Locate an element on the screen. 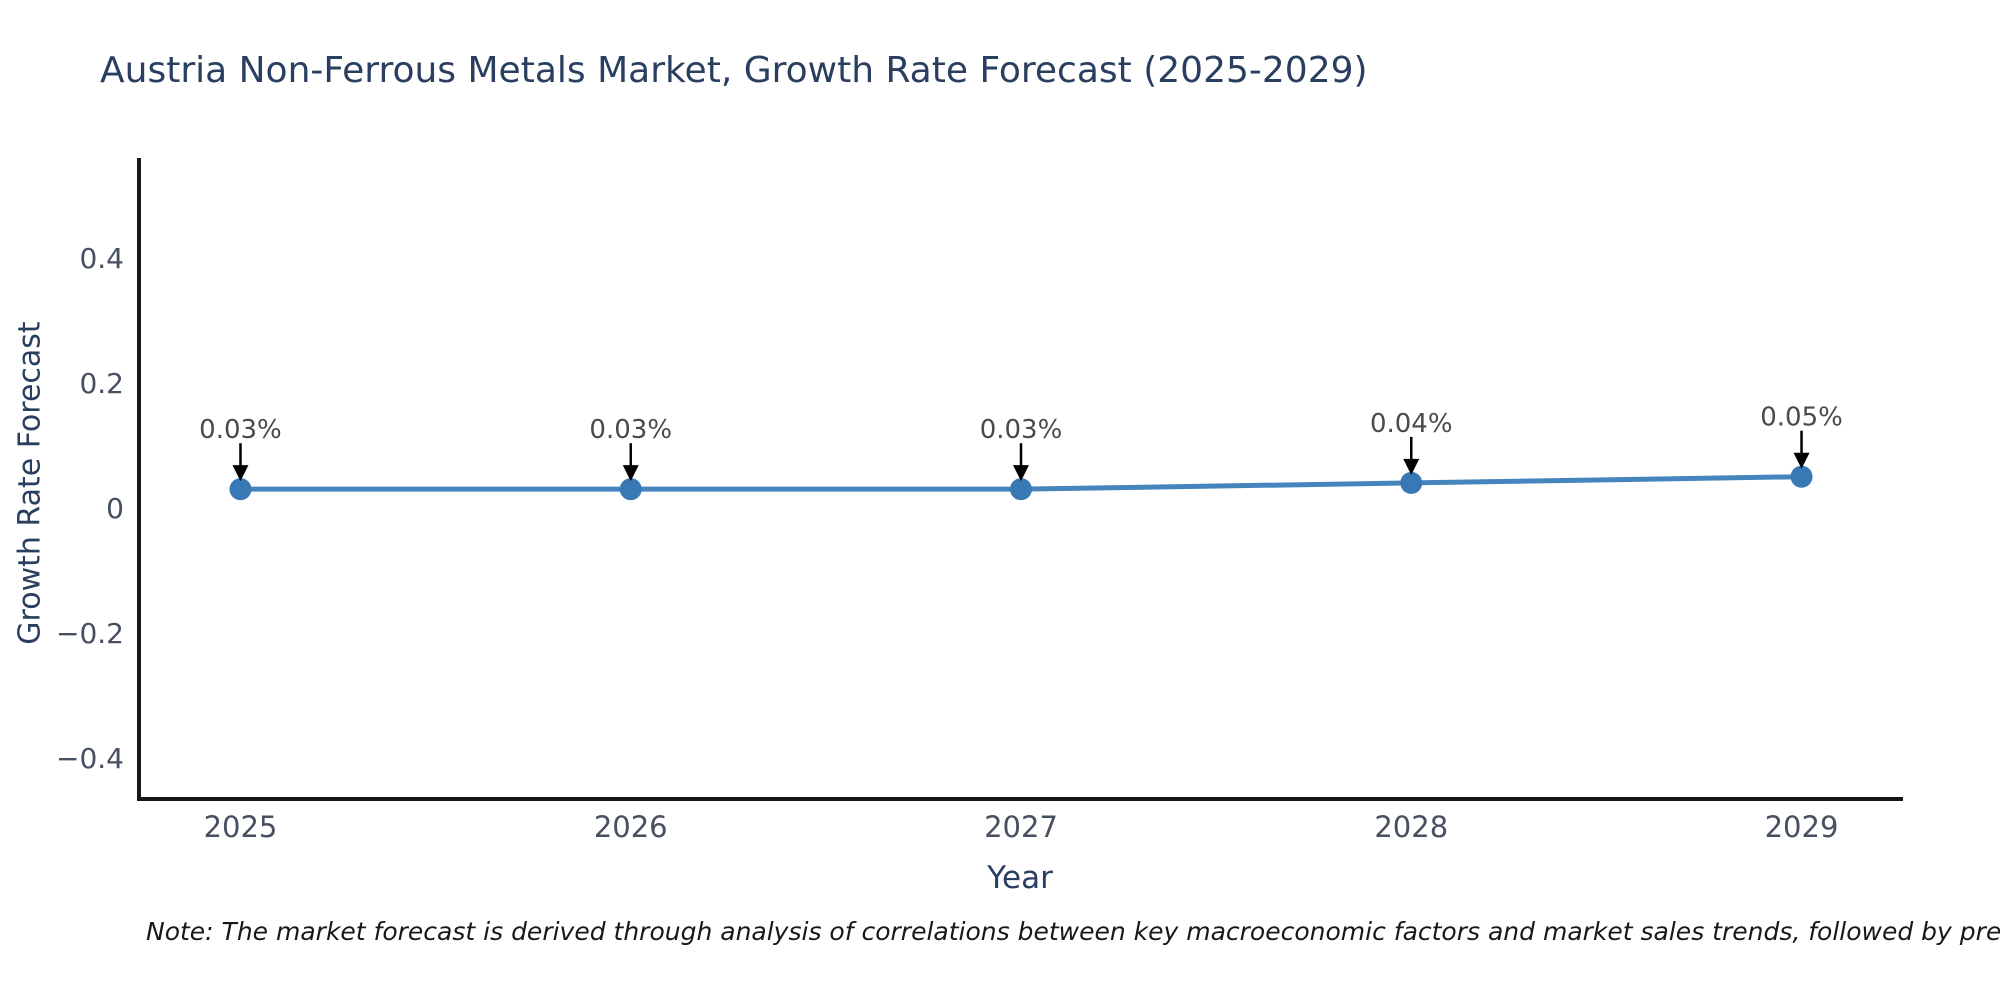  x-tick-label: 2028 is located at coordinates (1411, 827).